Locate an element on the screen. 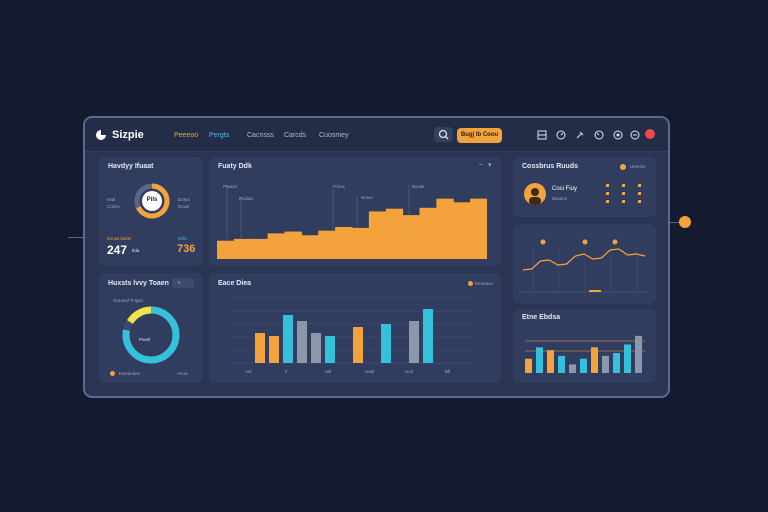 The width and height of the screenshot is (768, 512). nav-item-3: Cacnsss is located at coordinates (260, 135).